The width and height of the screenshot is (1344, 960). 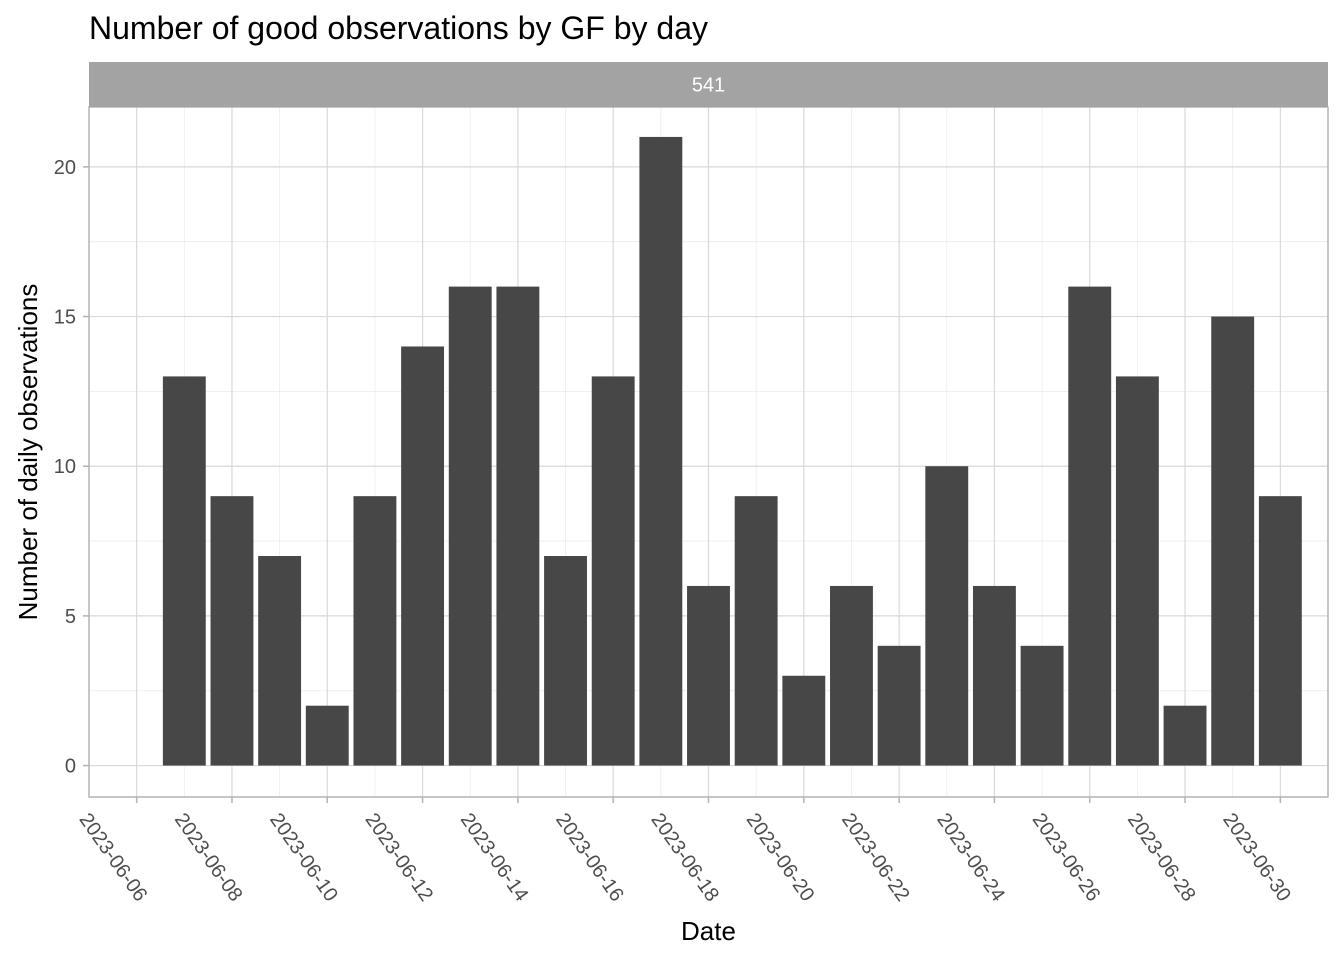 I want to click on x-tick-label: 2023-06-24, so click(x=970, y=857).